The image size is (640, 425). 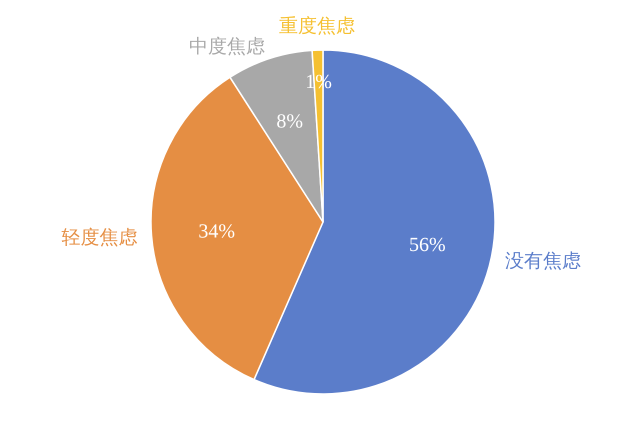 I want to click on slice-label: 重度焦虑, so click(x=317, y=26).